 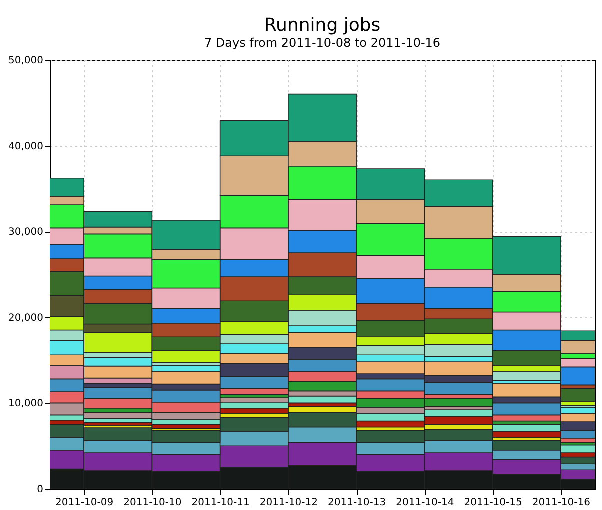 I want to click on y-tick-label: 0, so click(x=40, y=490).